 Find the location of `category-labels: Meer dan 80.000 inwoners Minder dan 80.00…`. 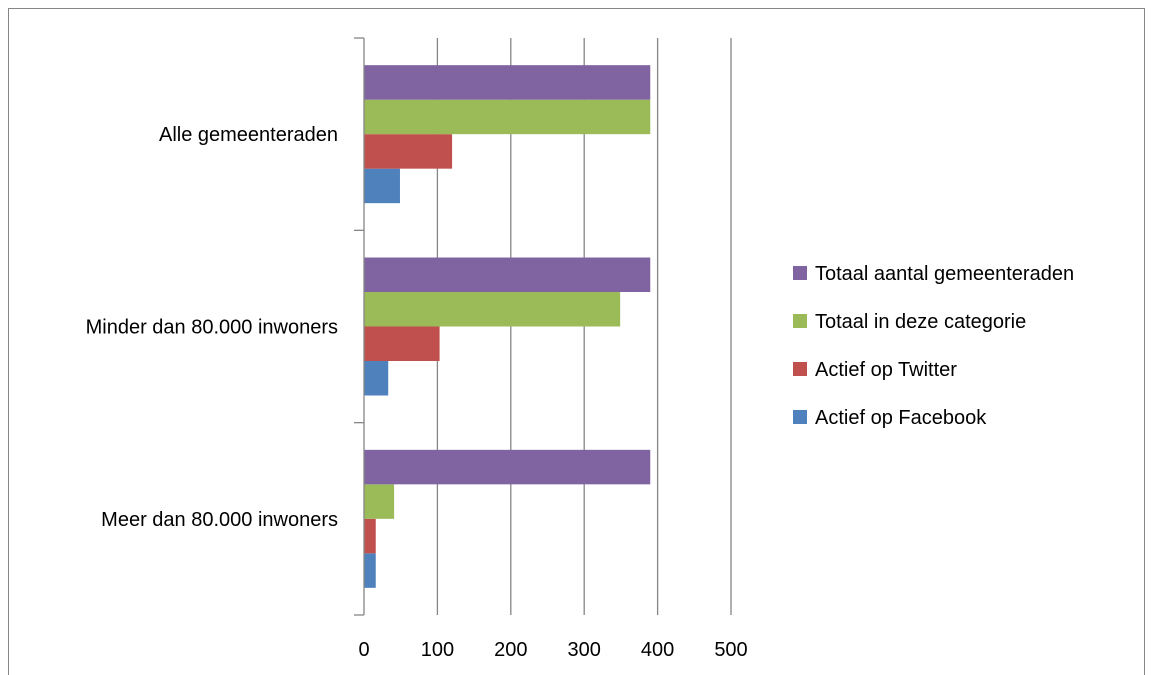

category-labels: Meer dan 80.000 inwoners Minder dan 80.00… is located at coordinates (212, 327).